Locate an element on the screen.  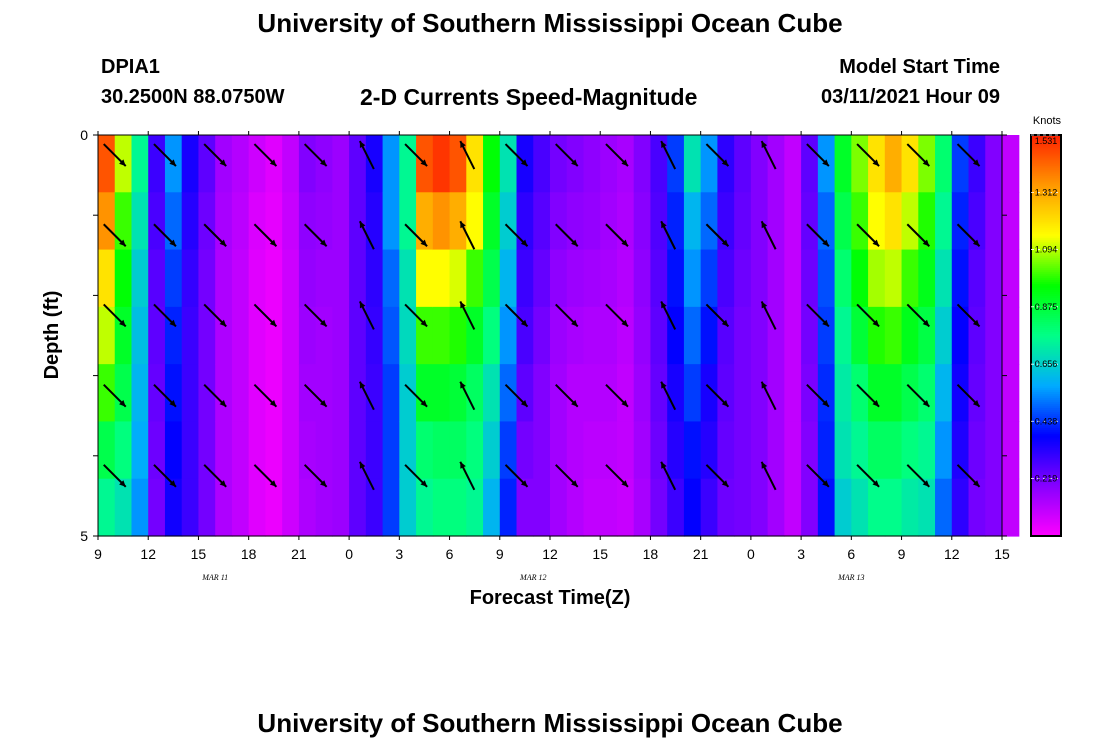
model-start-label: Model Start Time is located at coordinates (919, 67).